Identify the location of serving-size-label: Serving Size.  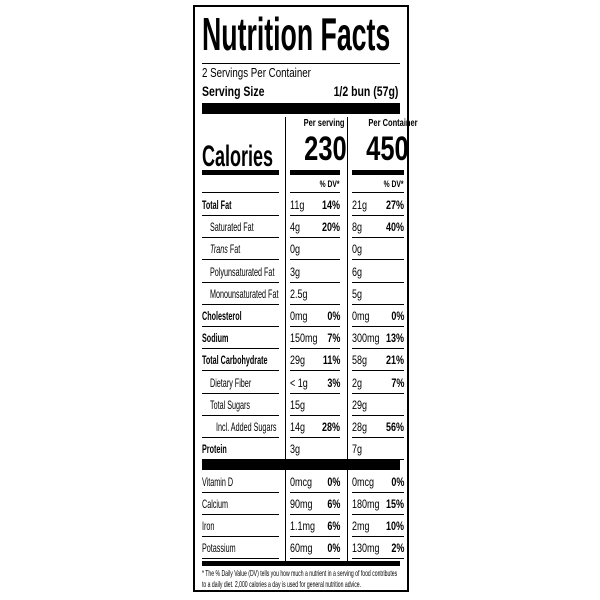
(243, 91).